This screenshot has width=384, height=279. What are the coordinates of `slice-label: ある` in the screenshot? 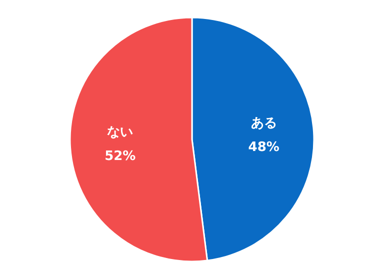 It's located at (263, 123).